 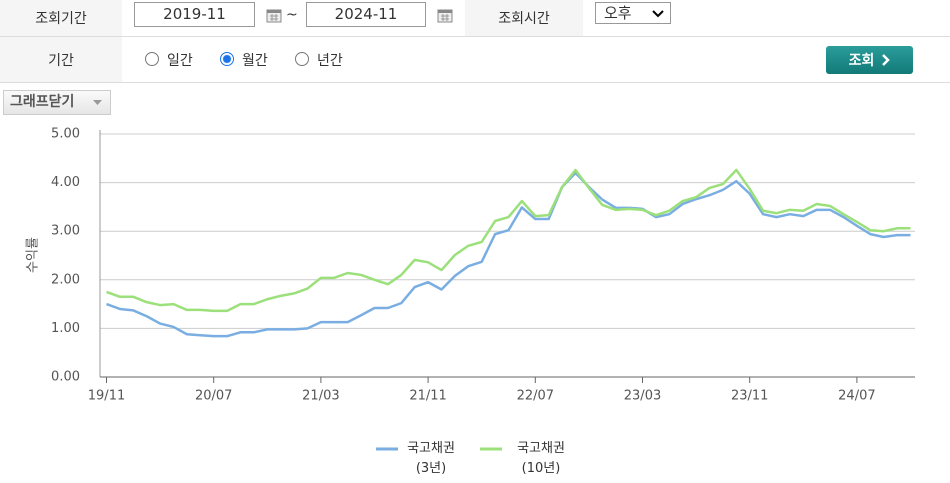 I want to click on y-tick-label: 5.00, so click(x=65, y=134).